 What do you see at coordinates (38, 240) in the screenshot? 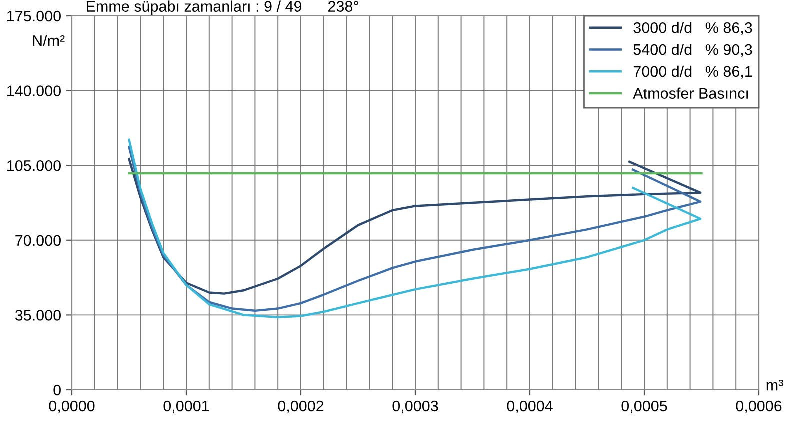
I see `y-tick-label: 70.000` at bounding box center [38, 240].